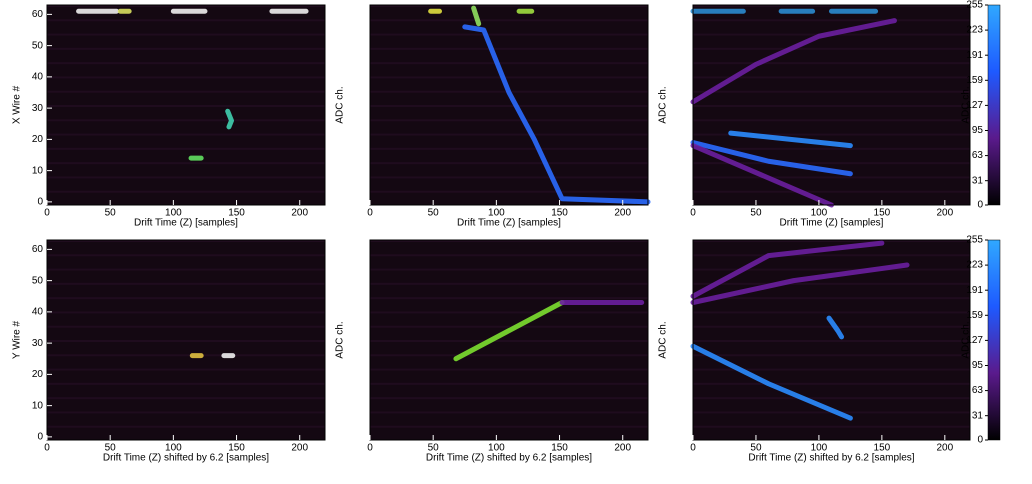  Describe the element at coordinates (978, 130) in the screenshot. I see `colorbar-tick-label: 95` at that location.